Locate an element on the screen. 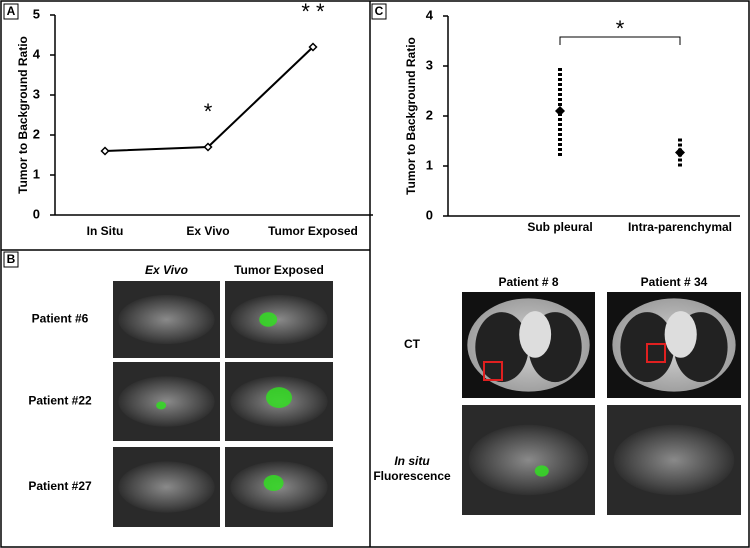 The height and width of the screenshot is (548, 750). column-header: Tumor Exposed is located at coordinates (279, 270).